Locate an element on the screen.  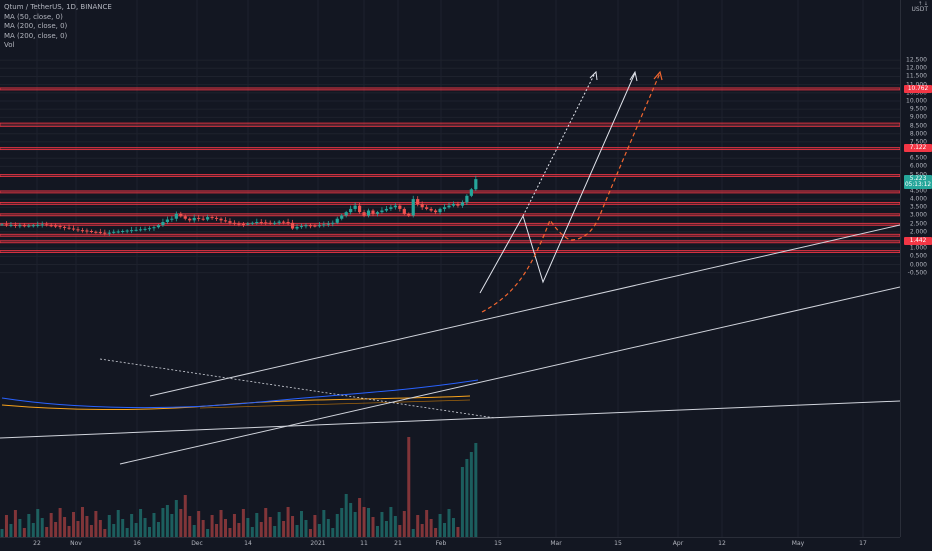
time-label: Feb is located at coordinates (441, 543).